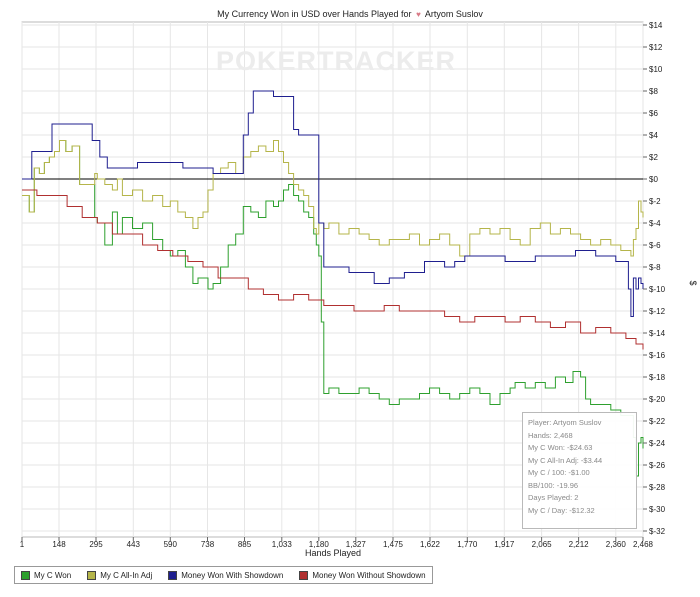  I want to click on x-tick-label: 2,065, so click(542, 544).